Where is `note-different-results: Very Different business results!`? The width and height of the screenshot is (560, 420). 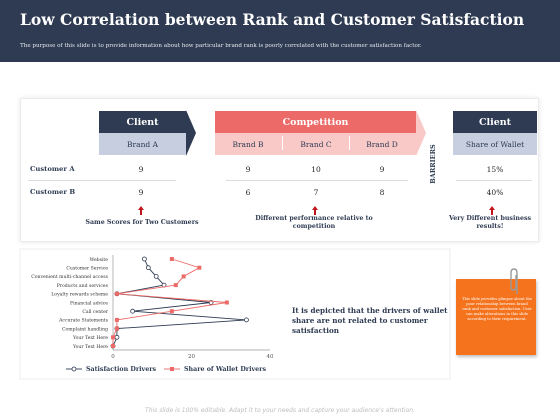 note-different-results: Very Different business results! is located at coordinates (490, 222).